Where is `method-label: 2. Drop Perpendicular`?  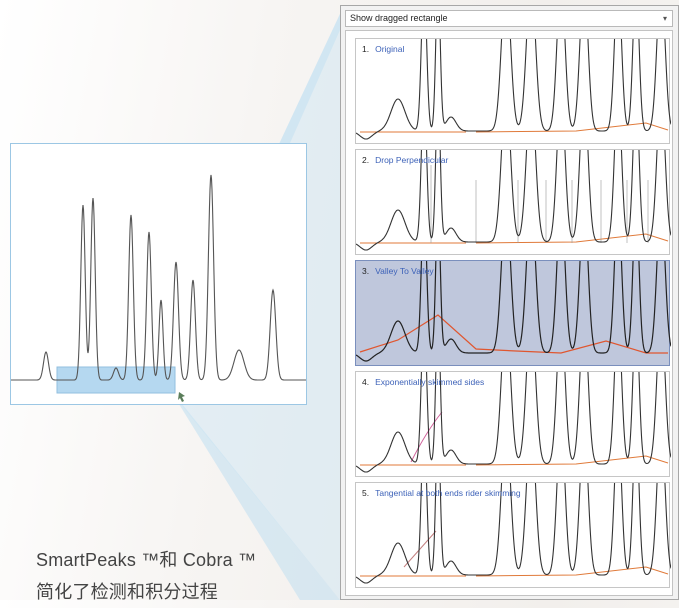
method-label: 2. Drop Perpendicular is located at coordinates (405, 160).